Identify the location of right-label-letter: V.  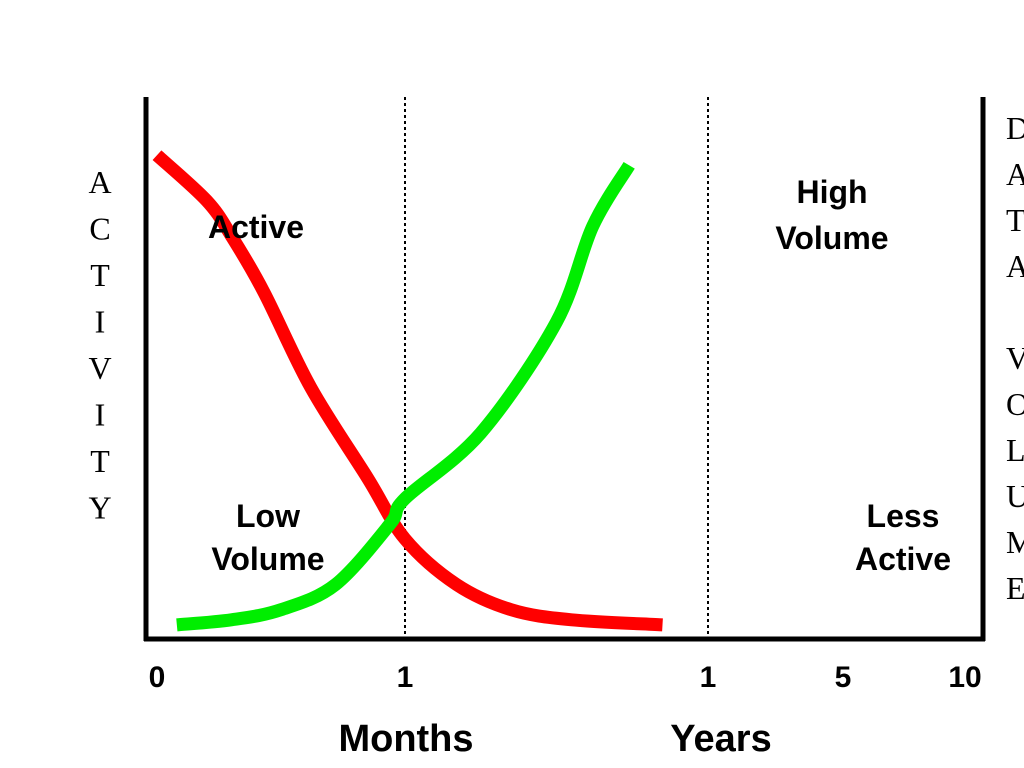
(1015, 358).